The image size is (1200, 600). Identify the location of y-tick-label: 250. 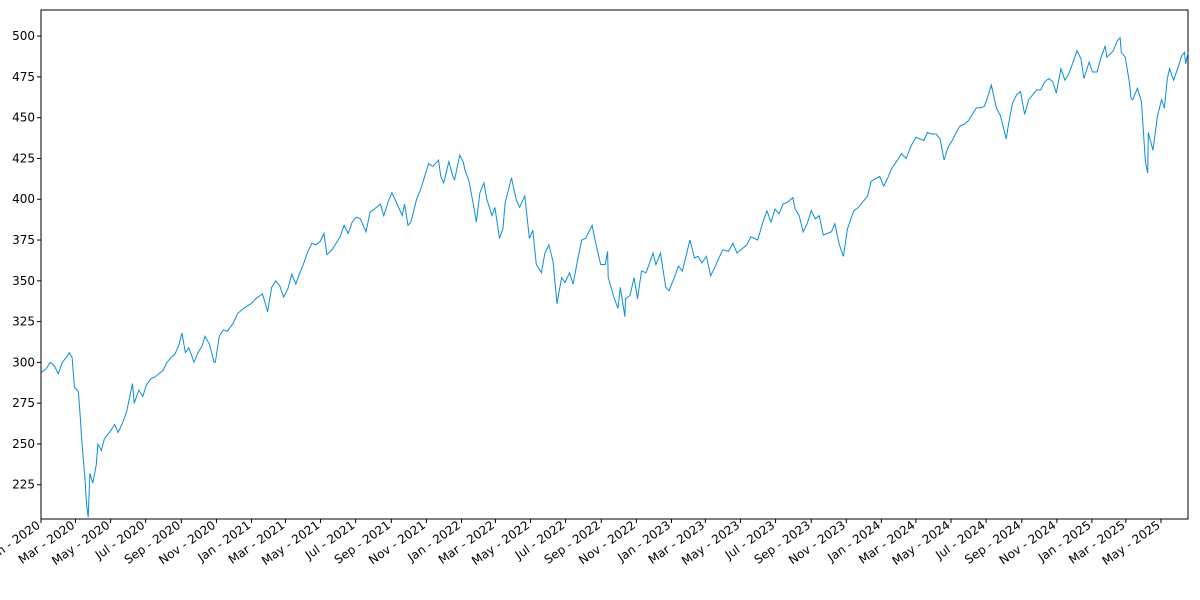
(23, 444).